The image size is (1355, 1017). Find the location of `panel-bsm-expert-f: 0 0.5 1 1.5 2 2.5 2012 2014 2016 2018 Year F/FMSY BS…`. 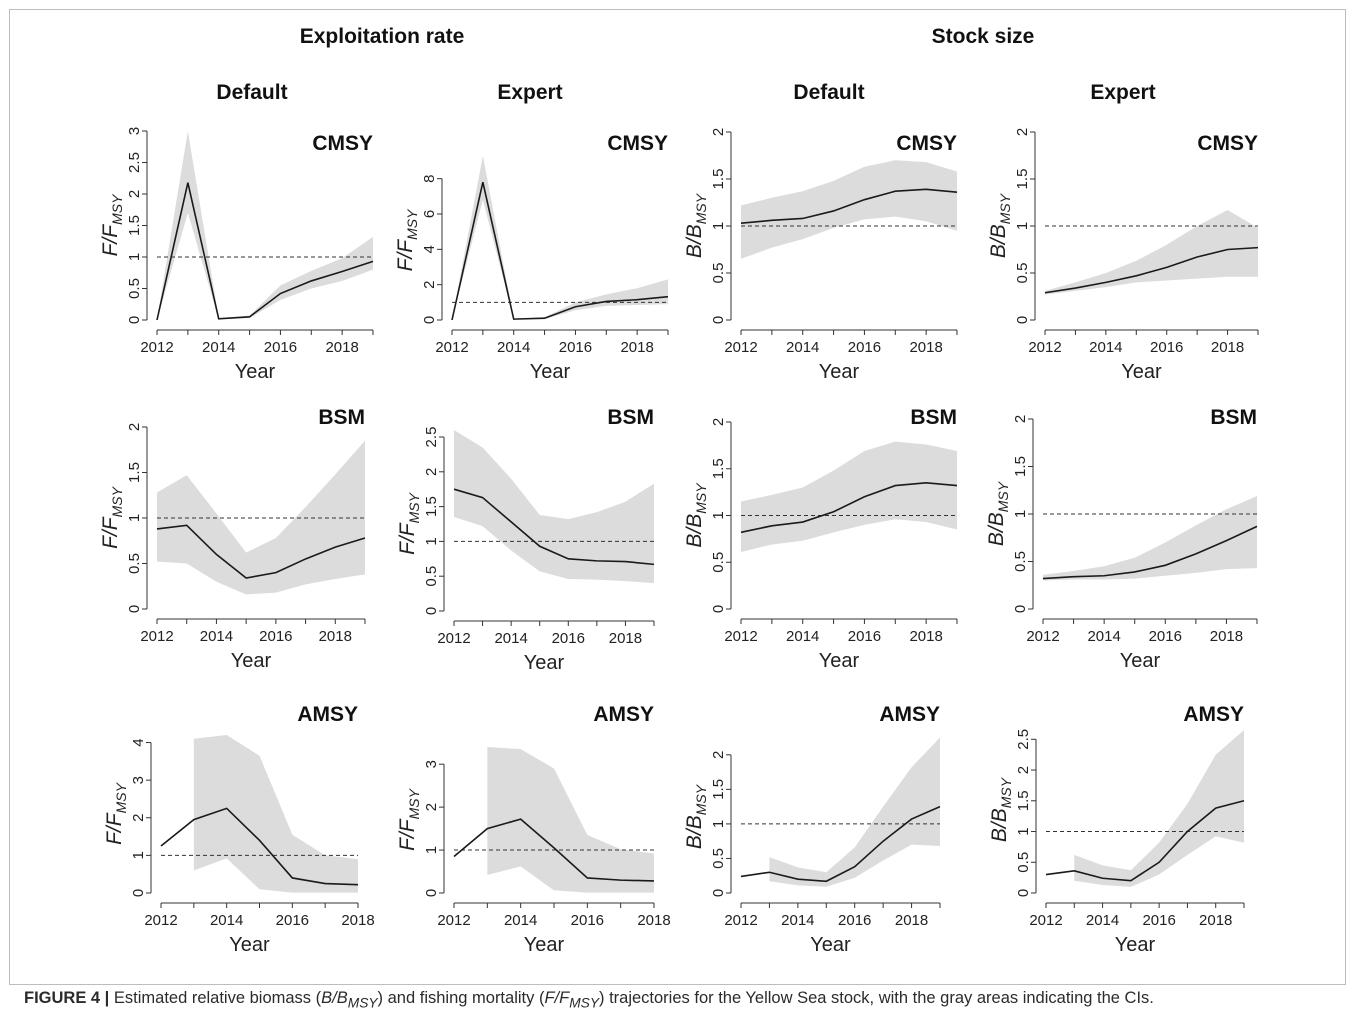

panel-bsm-expert-f: 0 0.5 1 1.5 2 2.5 2012 2014 2016 2018 Year F/FMSY BS… is located at coordinates (525, 540).